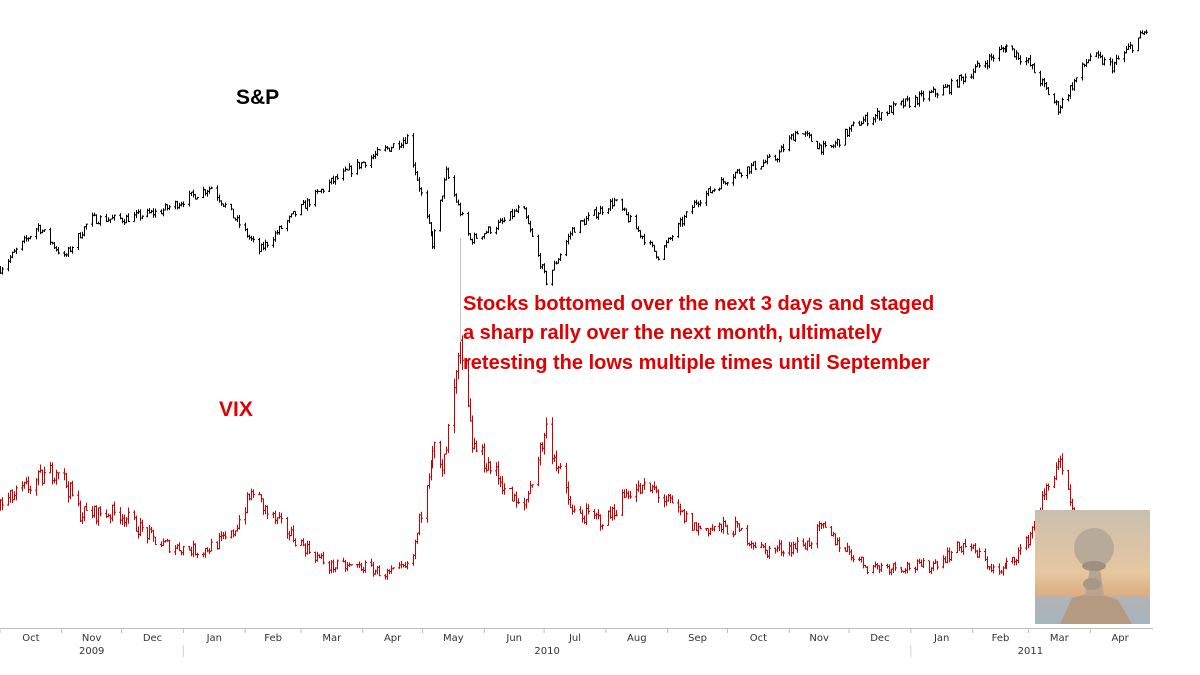 The image size is (1200, 675). I want to click on thumbnail-photo, so click(1092, 567).